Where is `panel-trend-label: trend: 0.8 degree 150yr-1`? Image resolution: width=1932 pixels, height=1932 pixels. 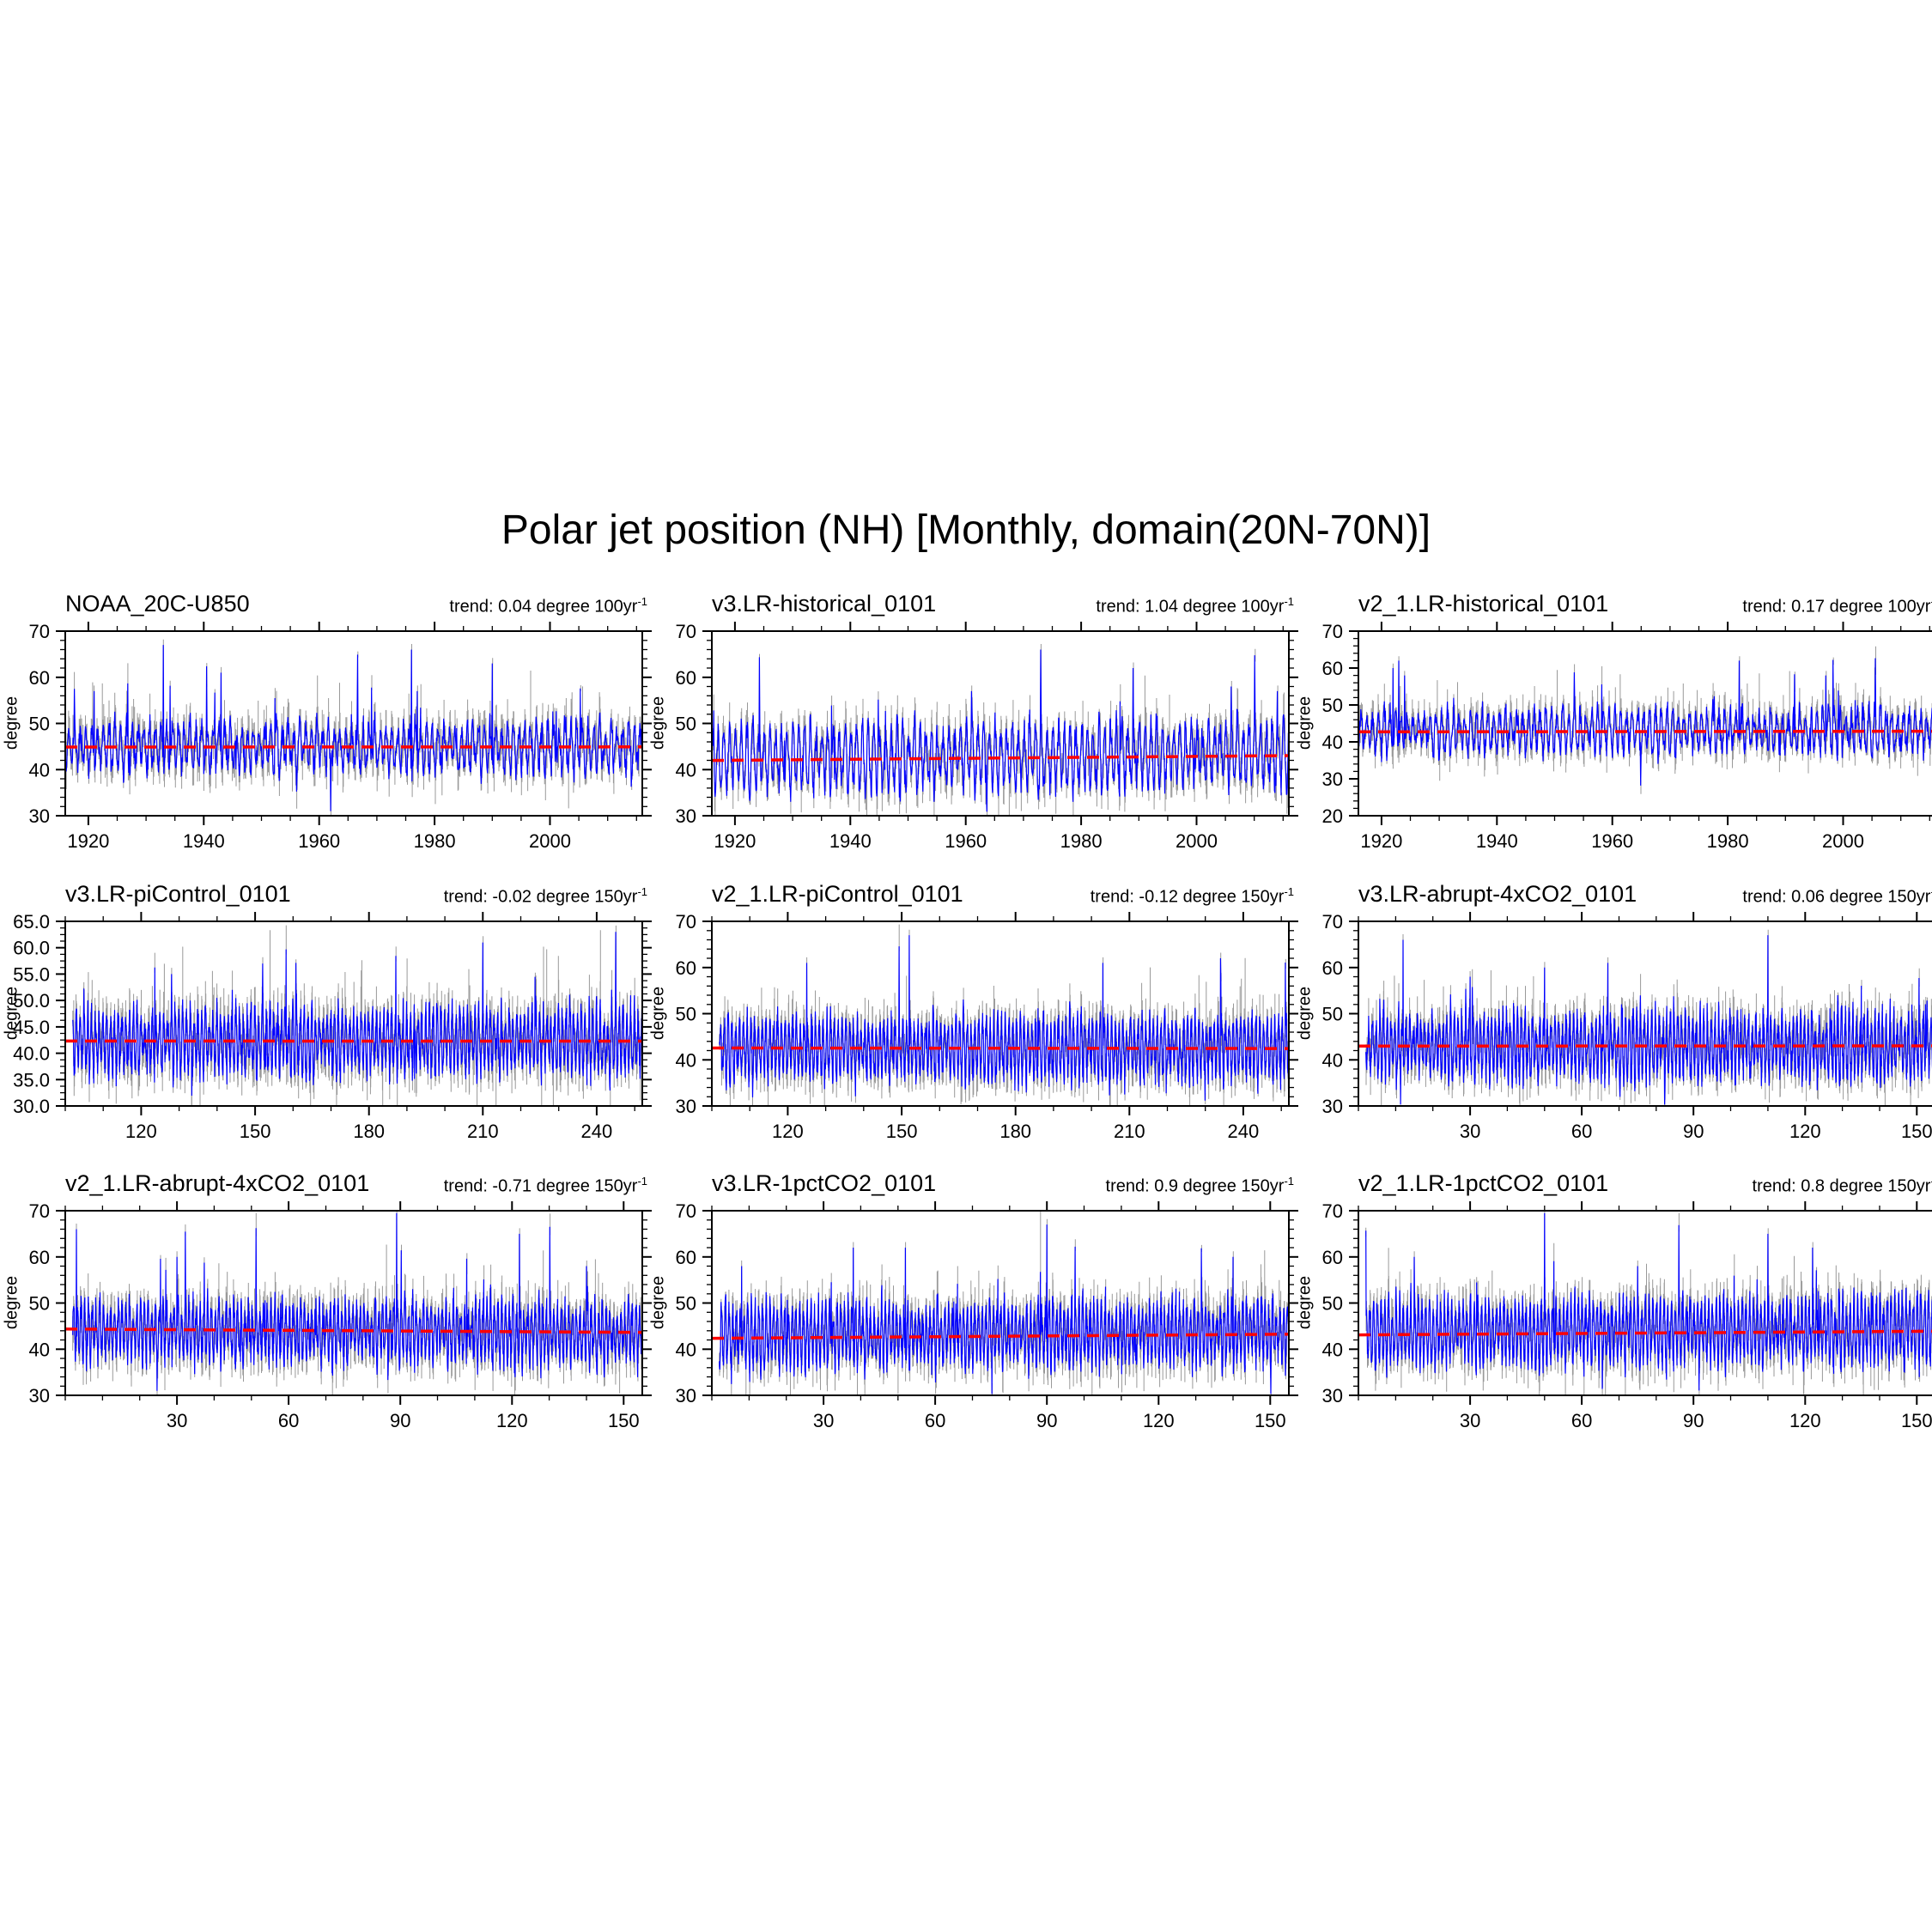 panel-trend-label: trend: 0.8 degree 150yr-1 is located at coordinates (1843, 1186).